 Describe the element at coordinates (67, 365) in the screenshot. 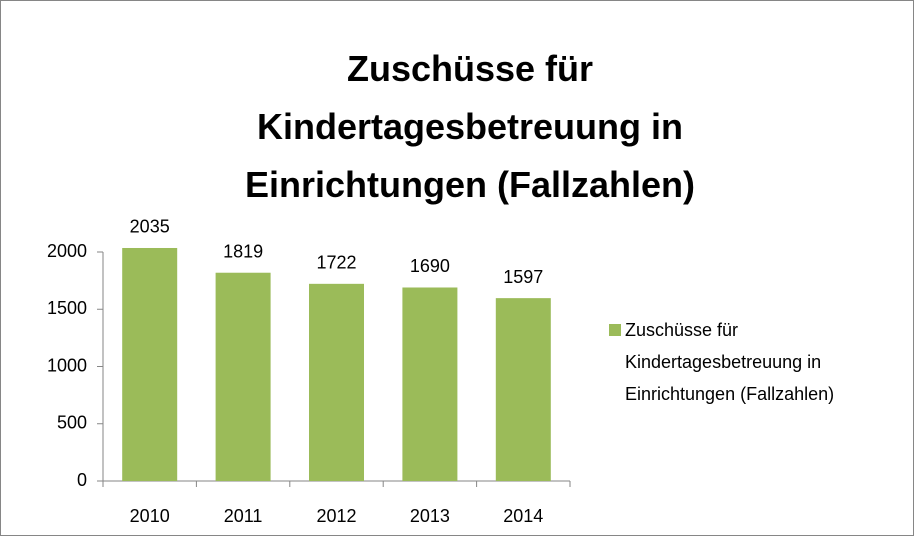

I see `y-tick-label: 1000` at that location.